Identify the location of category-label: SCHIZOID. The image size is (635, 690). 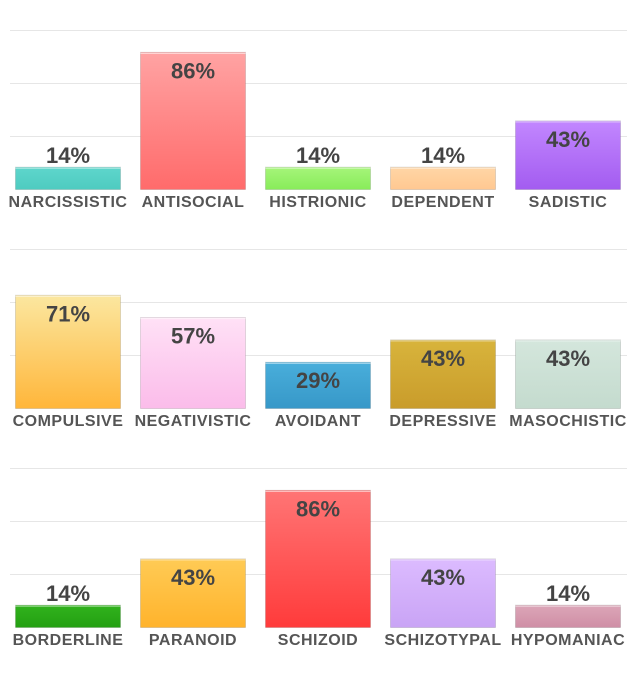
(318, 640).